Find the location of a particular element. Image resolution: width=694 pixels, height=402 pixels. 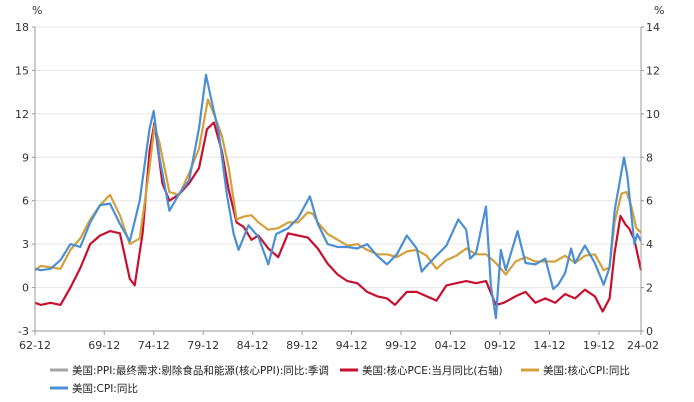

x-tick-label: 74-12 is located at coordinates (154, 345).